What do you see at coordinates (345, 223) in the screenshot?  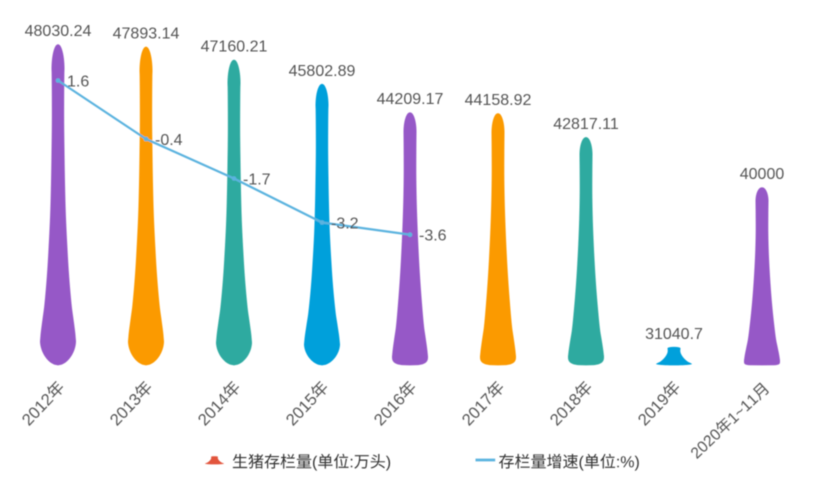 I see `svg-text: -3.2` at bounding box center [345, 223].